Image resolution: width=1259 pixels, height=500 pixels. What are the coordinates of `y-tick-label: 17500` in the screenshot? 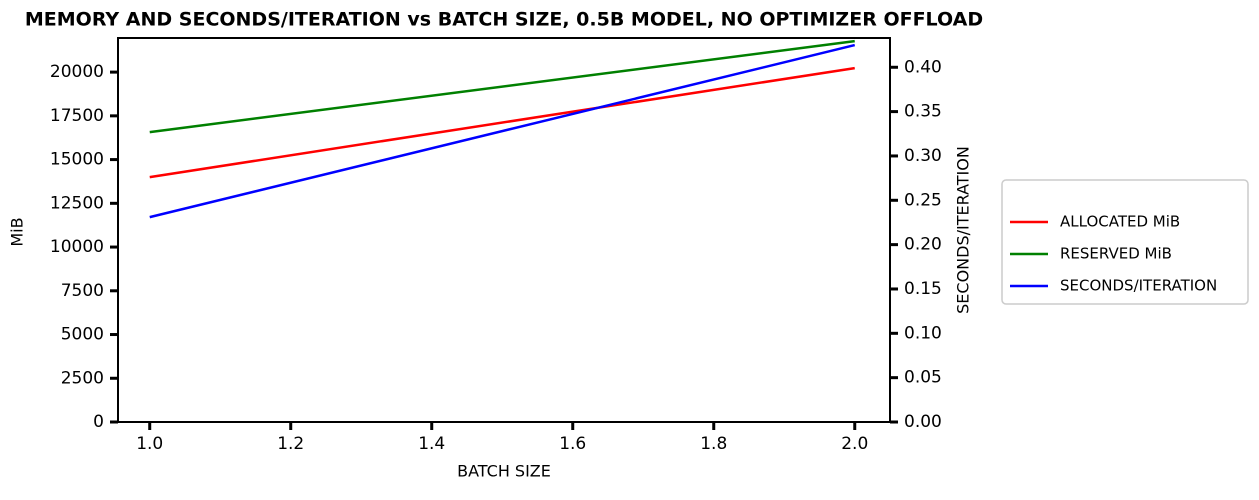 It's located at (77, 116).